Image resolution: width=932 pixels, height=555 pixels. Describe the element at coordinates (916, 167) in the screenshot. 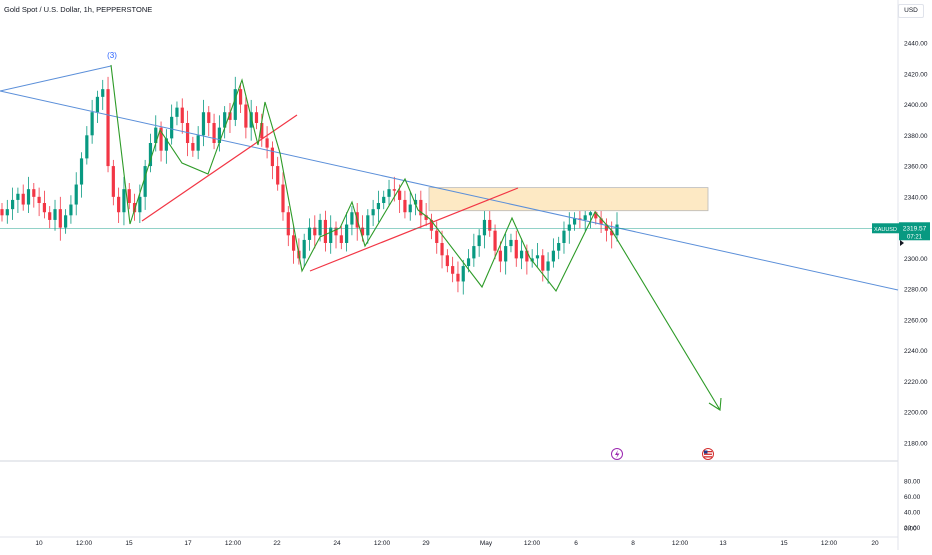

I see `price-tick-label: 2360.00` at that location.